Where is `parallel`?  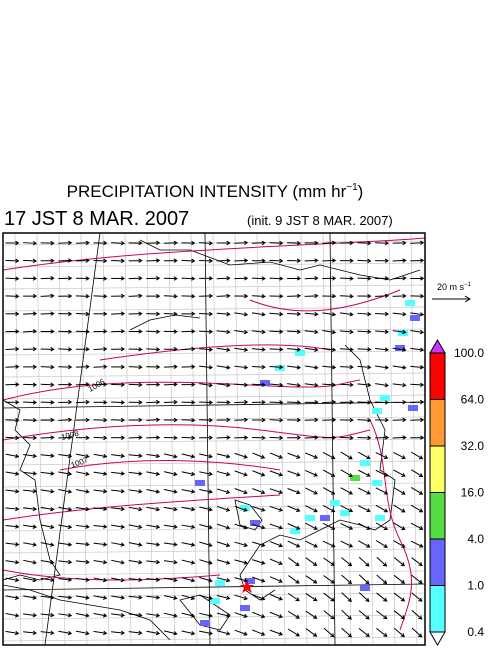 parallel is located at coordinates (214, 405).